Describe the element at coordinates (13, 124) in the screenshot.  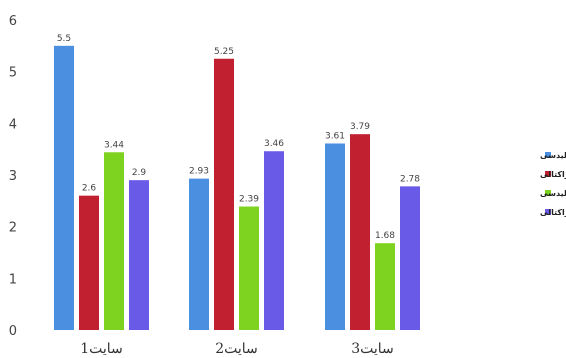
I see `y-tick-label: 4` at that location.